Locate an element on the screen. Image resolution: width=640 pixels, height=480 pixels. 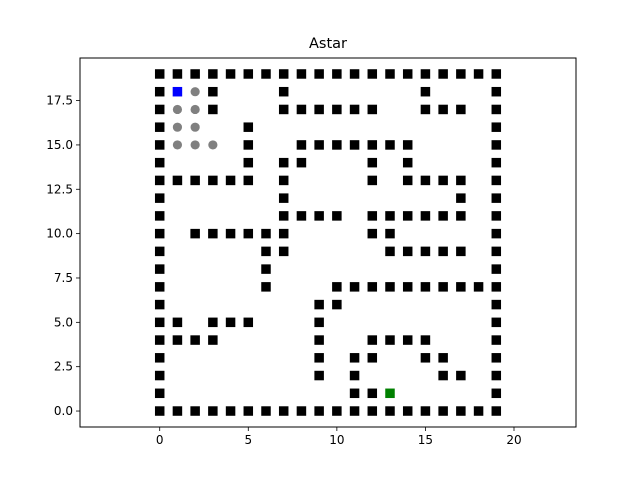
x-tick-label: 15 is located at coordinates (425, 440).